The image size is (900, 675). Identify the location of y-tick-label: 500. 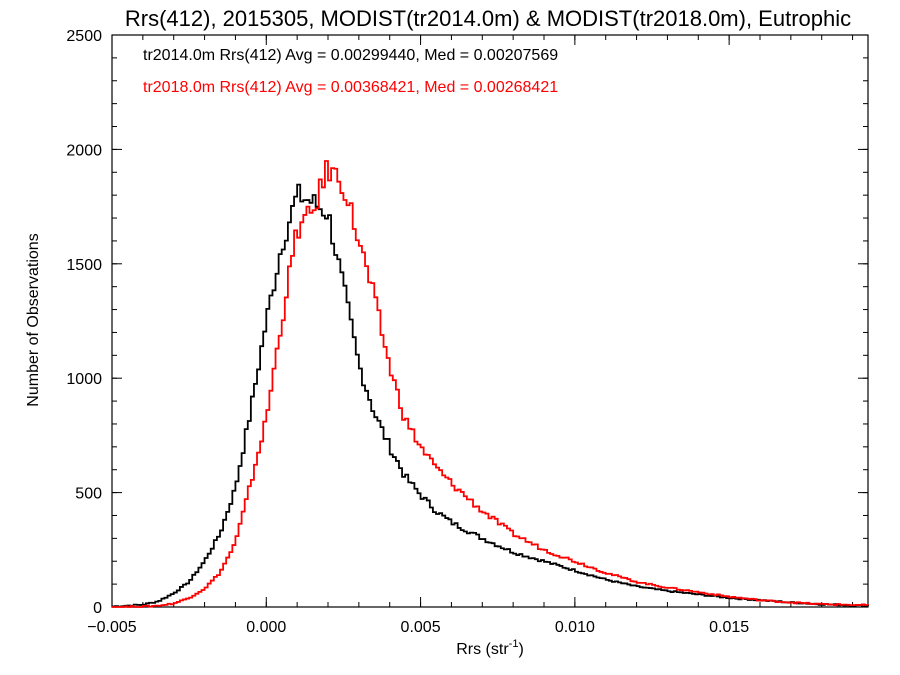
(88, 494).